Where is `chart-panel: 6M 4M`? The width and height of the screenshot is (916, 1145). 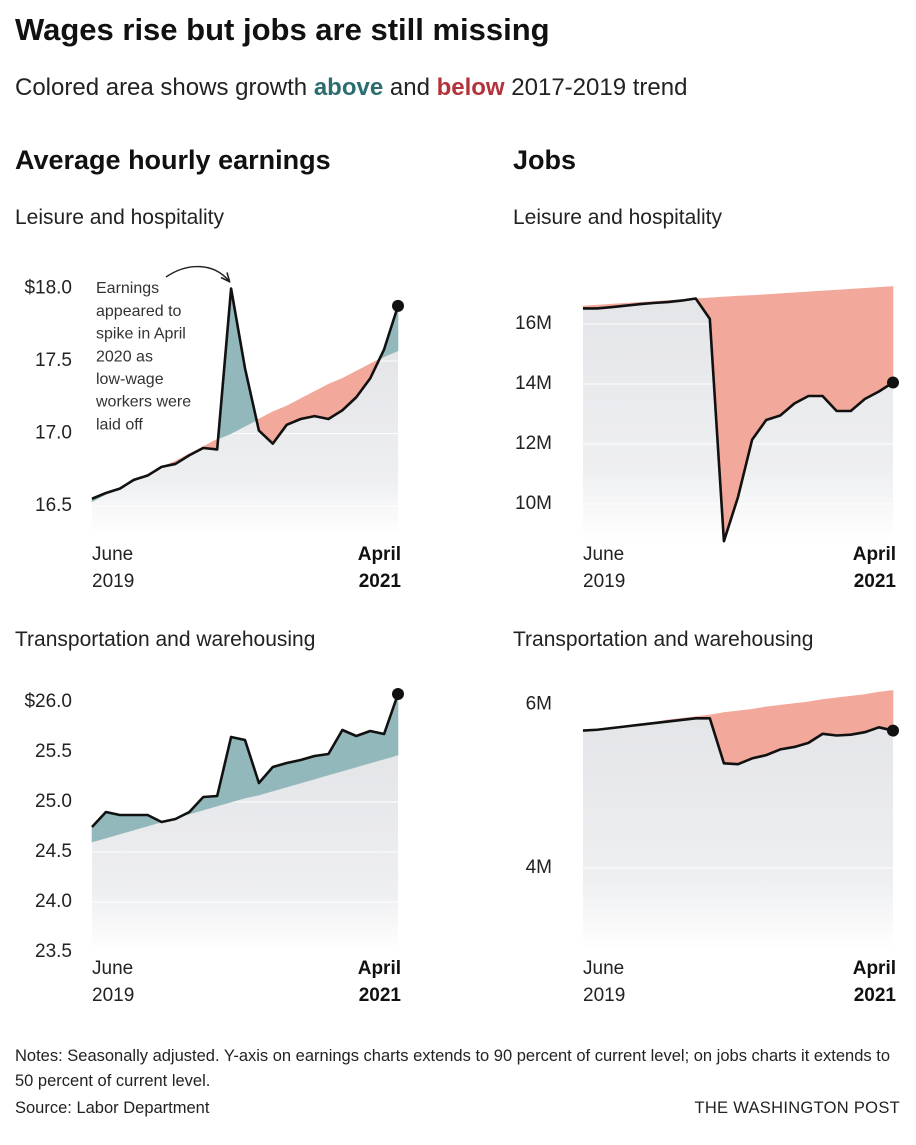 chart-panel: 6M 4M is located at coordinates (712, 820).